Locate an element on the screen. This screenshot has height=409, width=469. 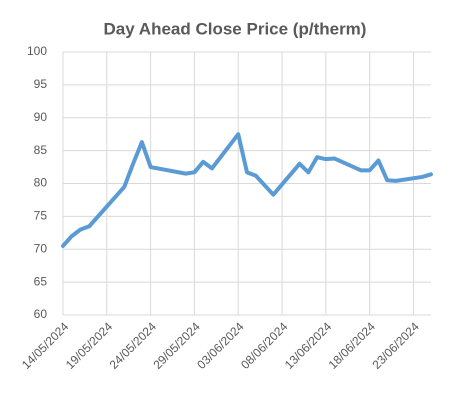
y-tick-label: 85 is located at coordinates (41, 150).